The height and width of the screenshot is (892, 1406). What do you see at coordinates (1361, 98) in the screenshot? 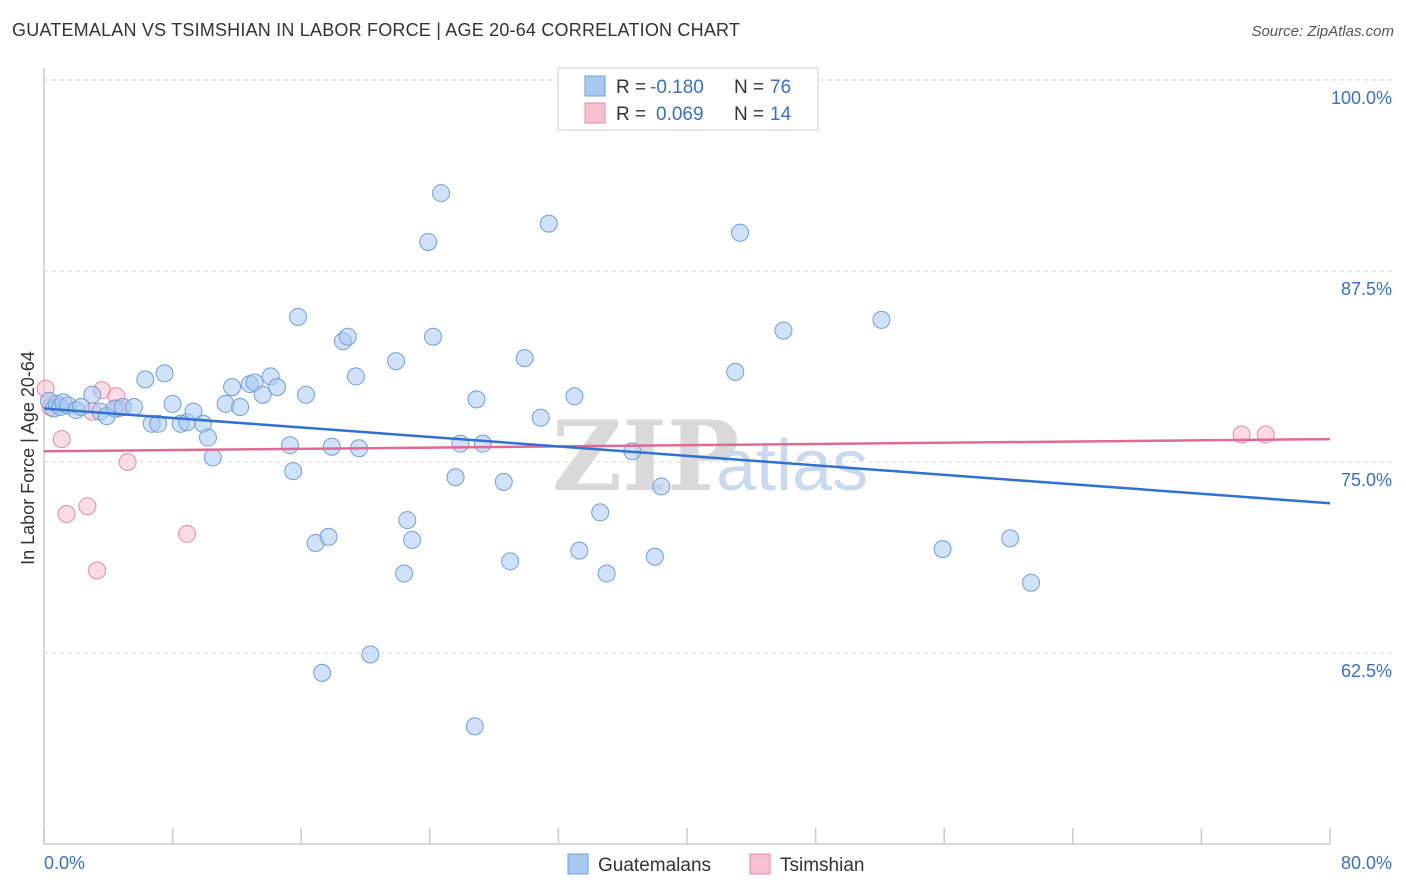
I see `y-tick-label: 100.0%` at bounding box center [1361, 98].